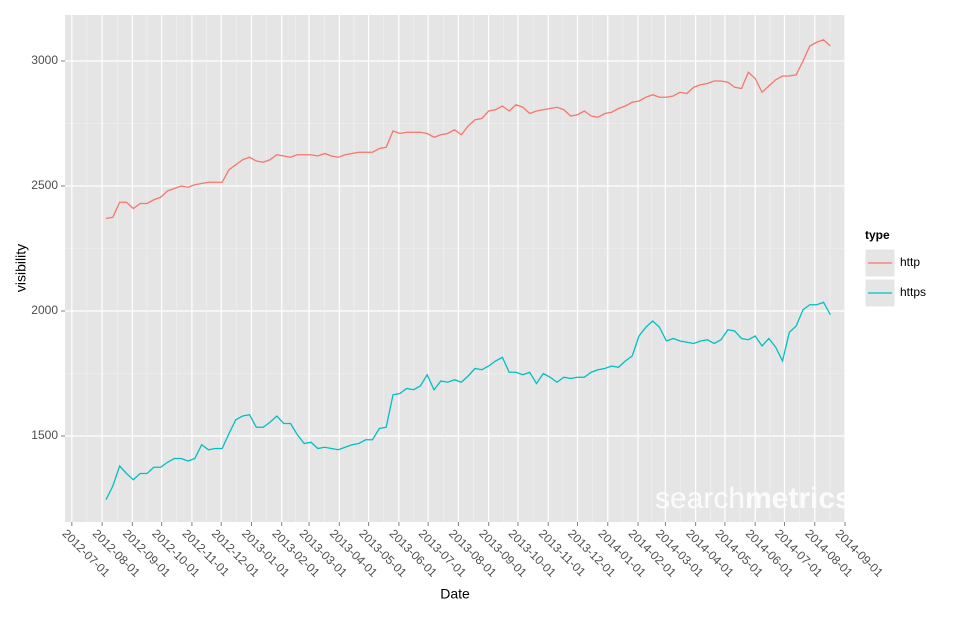  I want to click on legend-label: https, so click(913, 292).